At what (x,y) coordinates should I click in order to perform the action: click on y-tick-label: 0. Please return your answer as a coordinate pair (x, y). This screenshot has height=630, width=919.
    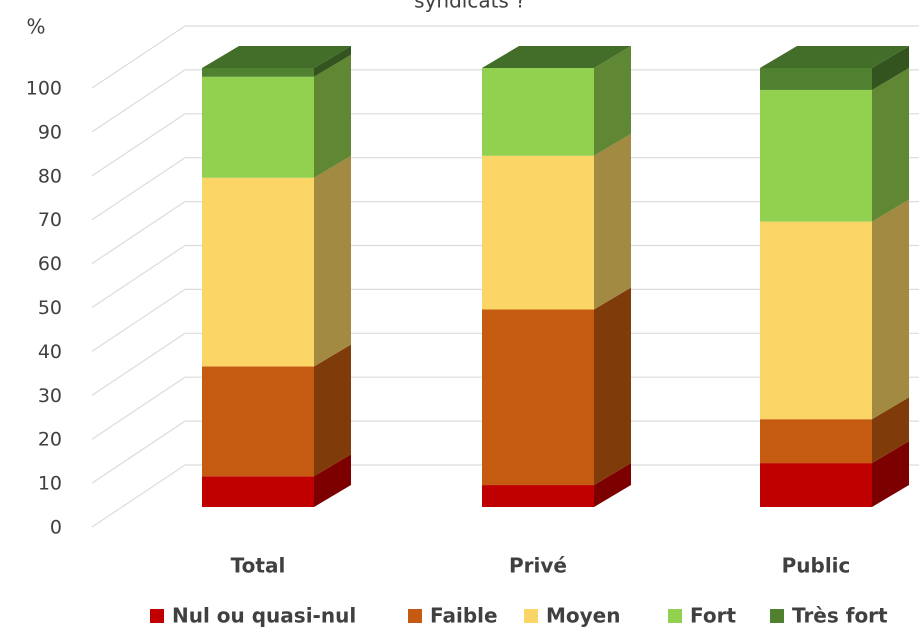
    Looking at the image, I should click on (56, 528).